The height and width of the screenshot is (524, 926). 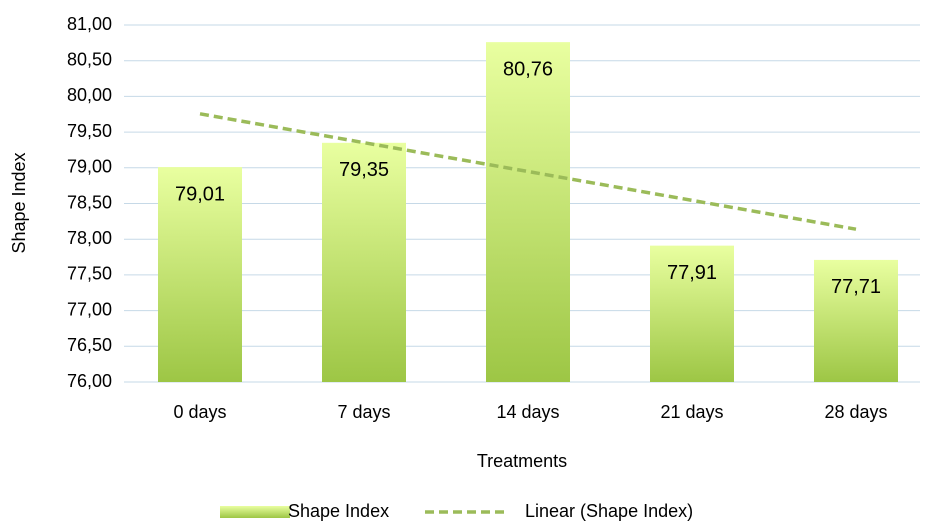 I want to click on y-tick-label: 77,00, so click(x=89, y=309).